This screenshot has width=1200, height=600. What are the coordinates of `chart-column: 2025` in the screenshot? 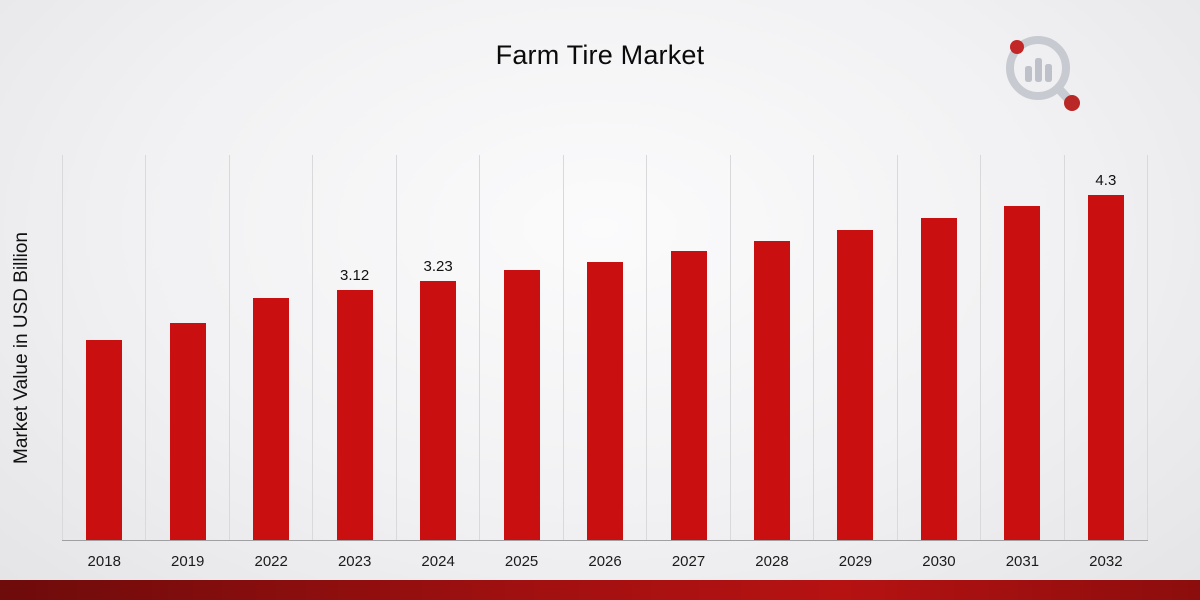 It's located at (520, 362).